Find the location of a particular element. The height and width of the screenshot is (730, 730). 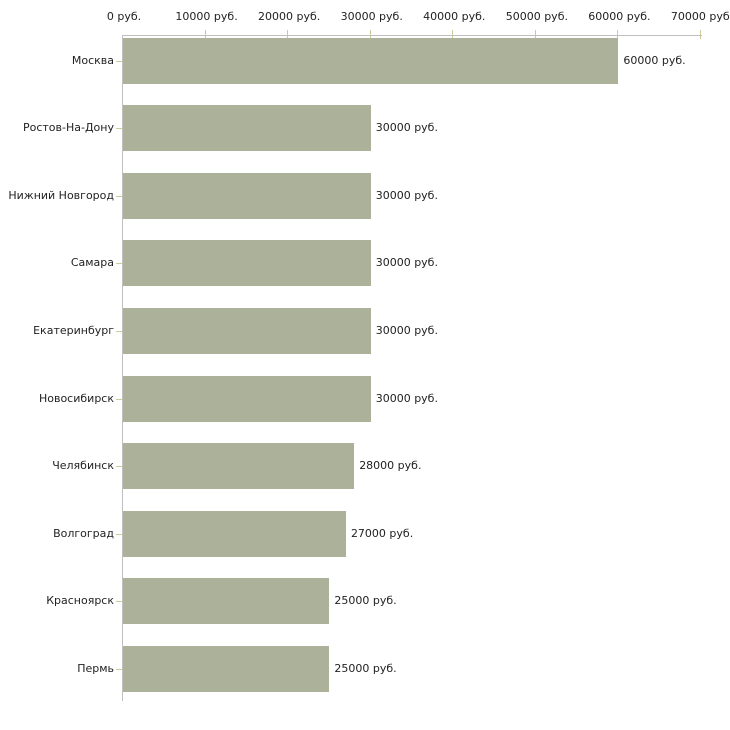

value-label: 28000 руб. is located at coordinates (390, 466).